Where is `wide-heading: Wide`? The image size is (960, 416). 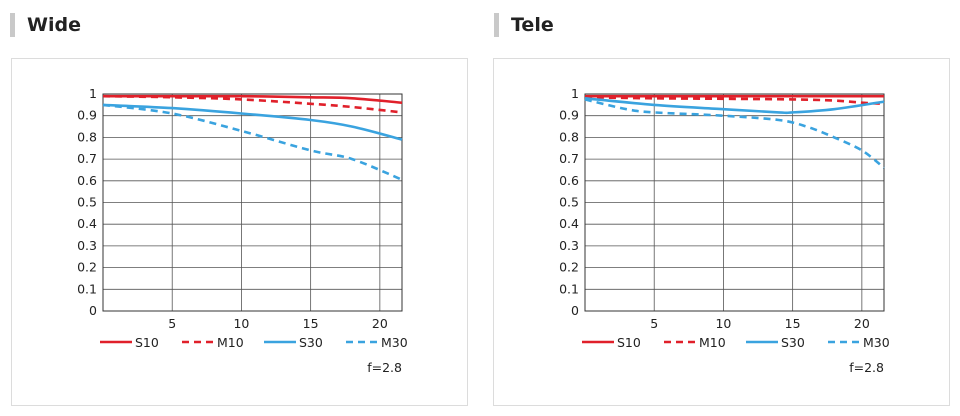 wide-heading: Wide is located at coordinates (45, 25).